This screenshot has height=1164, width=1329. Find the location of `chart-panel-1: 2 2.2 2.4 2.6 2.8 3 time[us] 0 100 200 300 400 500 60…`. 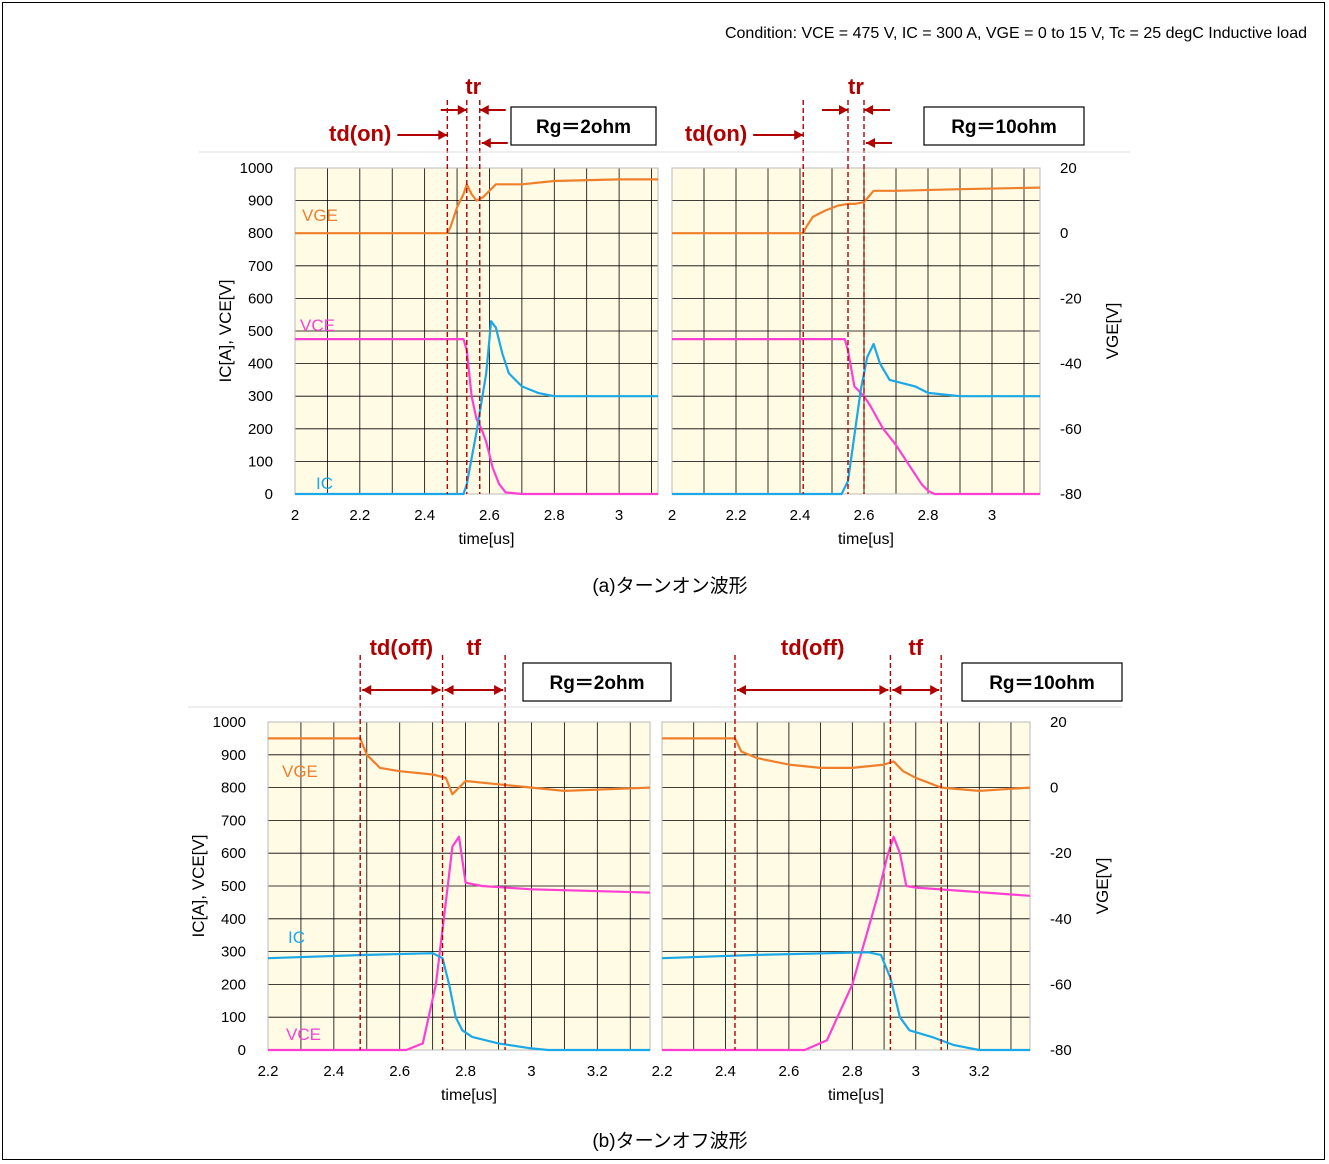

chart-panel-1: 2 2.2 2.4 2.6 2.8 3 time[us] 0 100 200 300 400 500 60… is located at coordinates (437, 311).